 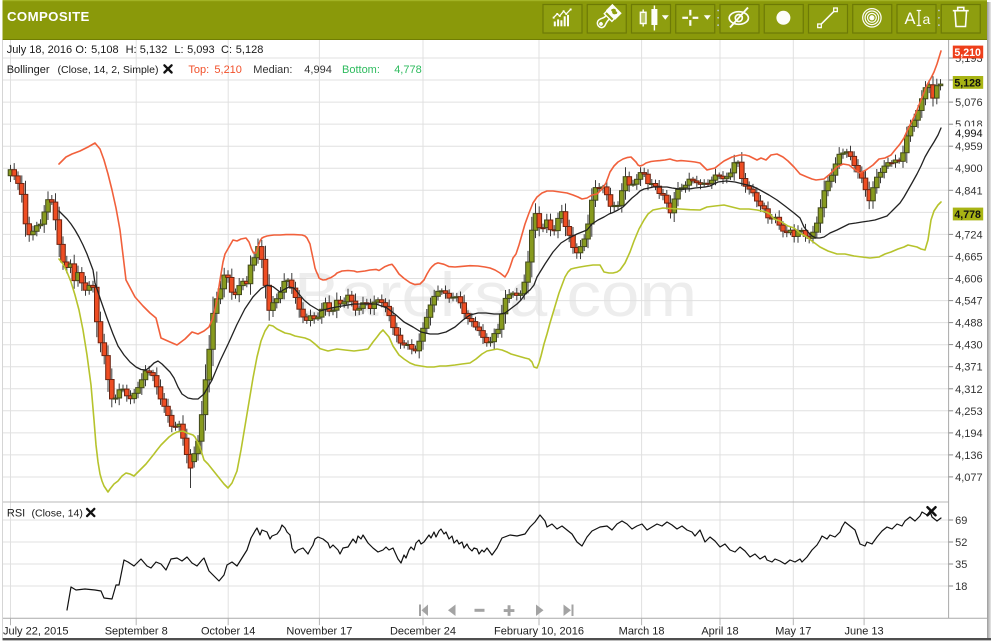 I want to click on svg-text: 4,547, so click(x=969, y=302).